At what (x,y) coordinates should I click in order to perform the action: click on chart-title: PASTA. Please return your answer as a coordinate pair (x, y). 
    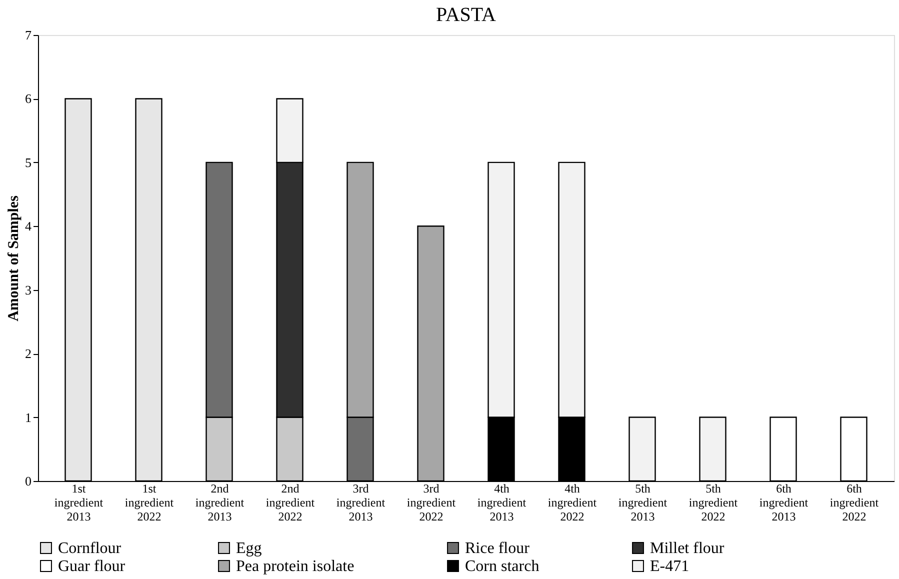
    Looking at the image, I should click on (466, 15).